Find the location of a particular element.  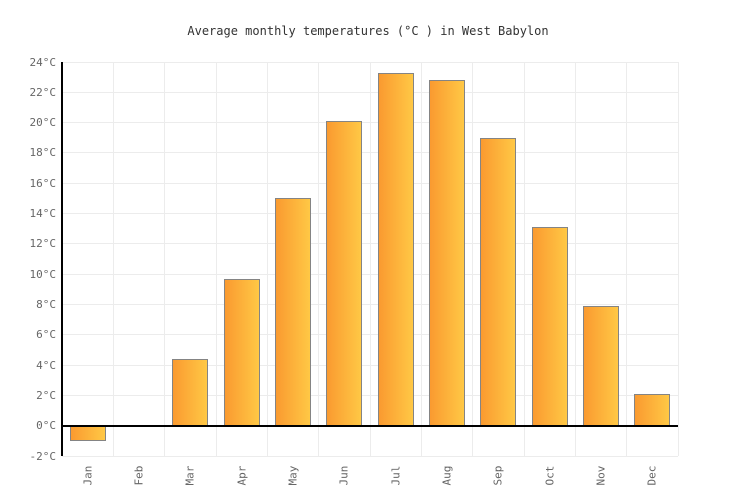

x-axis-tick-label: Oct is located at coordinates (550, 475).